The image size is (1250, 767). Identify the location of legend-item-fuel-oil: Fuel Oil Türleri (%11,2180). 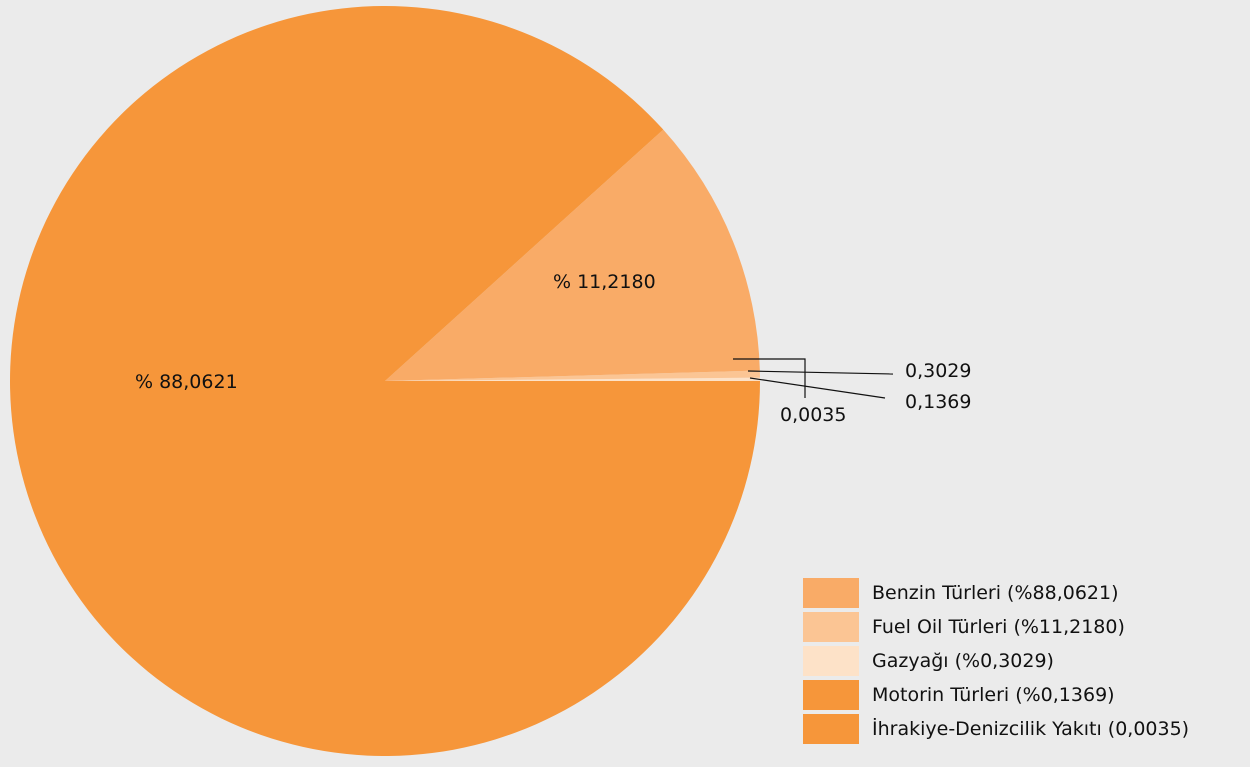
(996, 627).